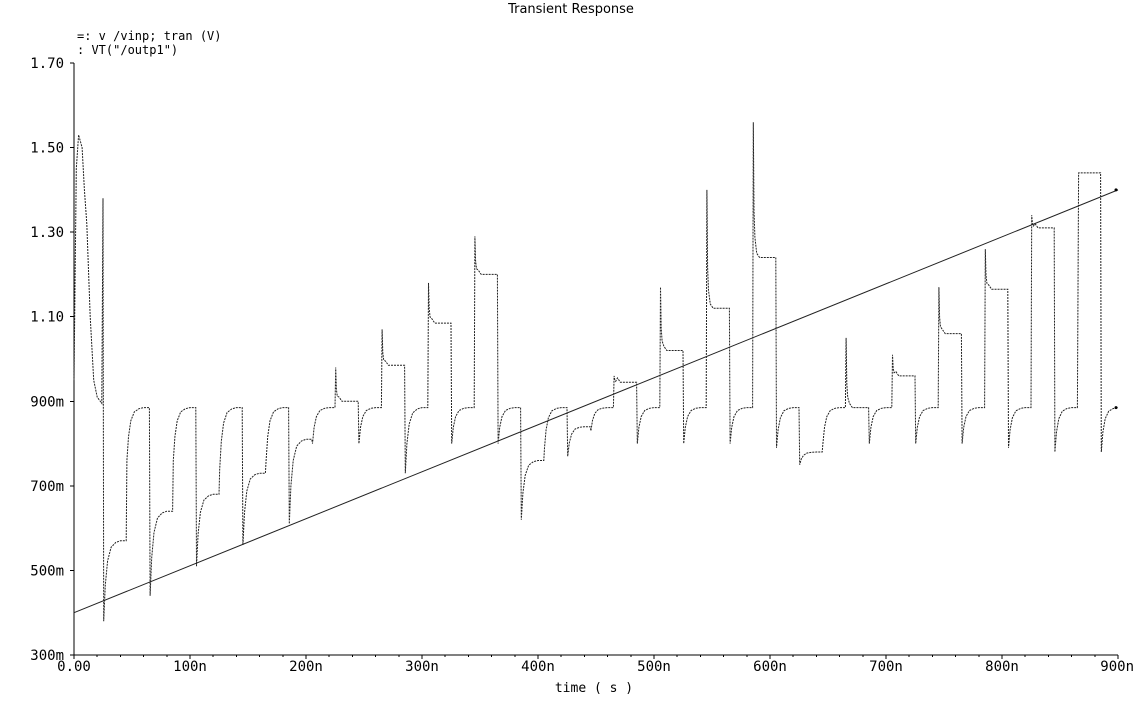 This screenshot has width=1146, height=710. I want to click on x-tick-label: 500n, so click(654, 667).